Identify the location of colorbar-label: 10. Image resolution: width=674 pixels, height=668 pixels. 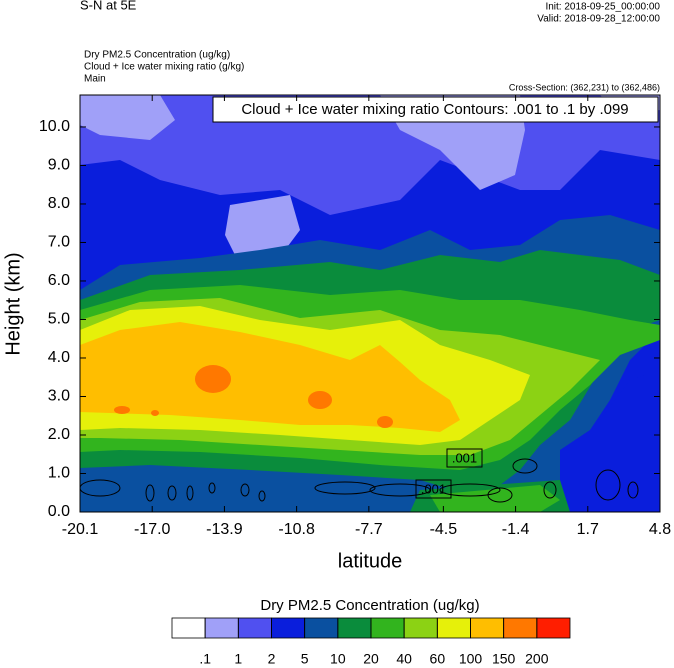
(338, 659).